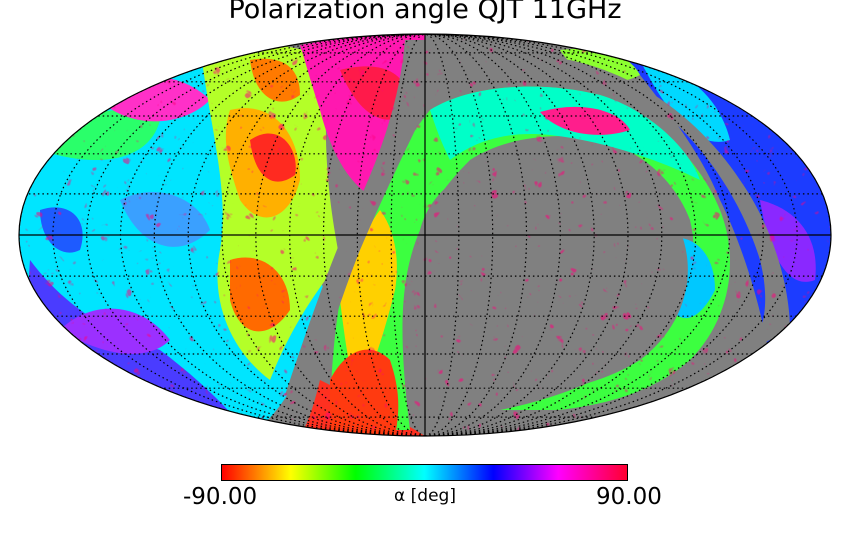 This screenshot has height=540, width=850. Describe the element at coordinates (424, 472) in the screenshot. I see `colorbar` at that location.